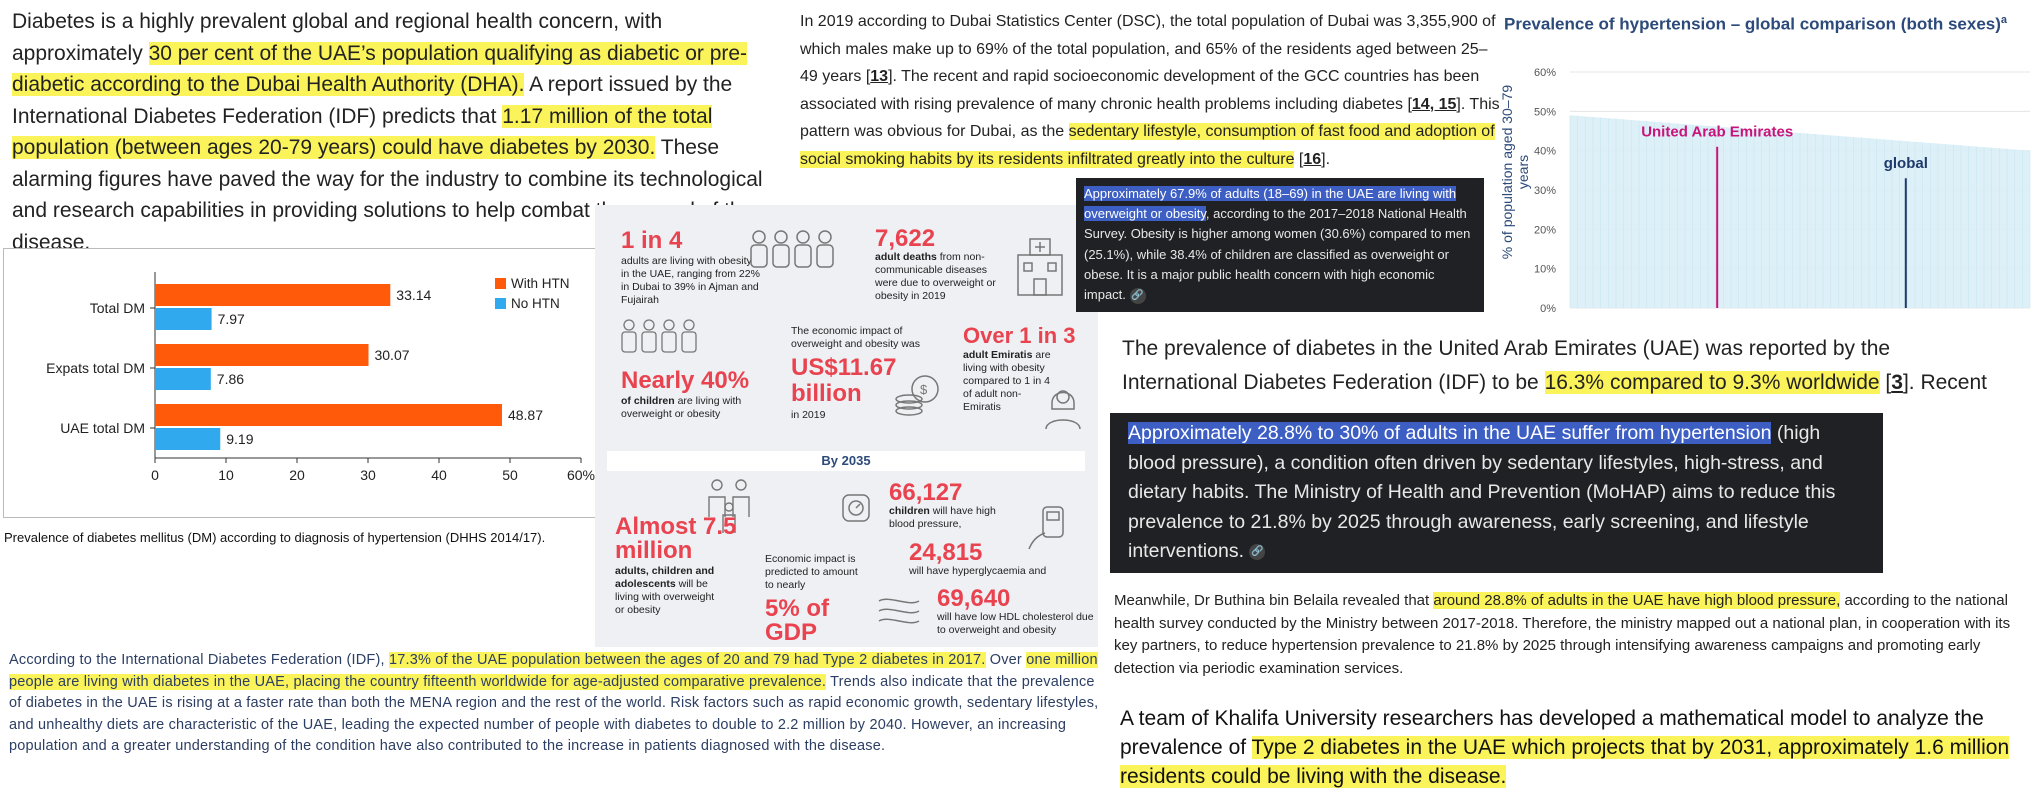 This screenshot has height=802, width=2038. Describe the element at coordinates (1040, 267) in the screenshot. I see `hospital-icon` at that location.